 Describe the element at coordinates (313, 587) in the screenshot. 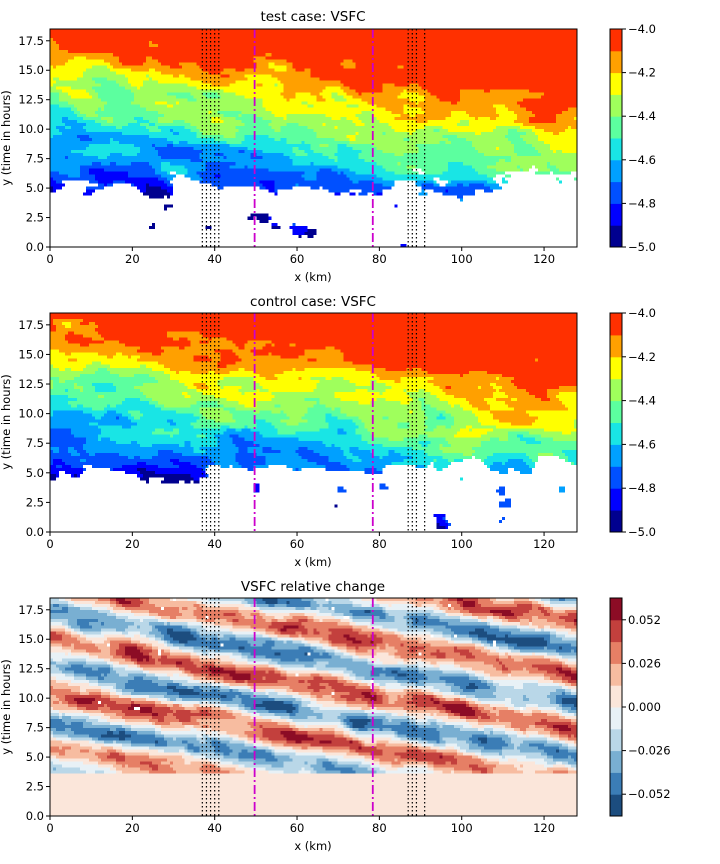

I see `panel-title: VSFC relative change` at that location.